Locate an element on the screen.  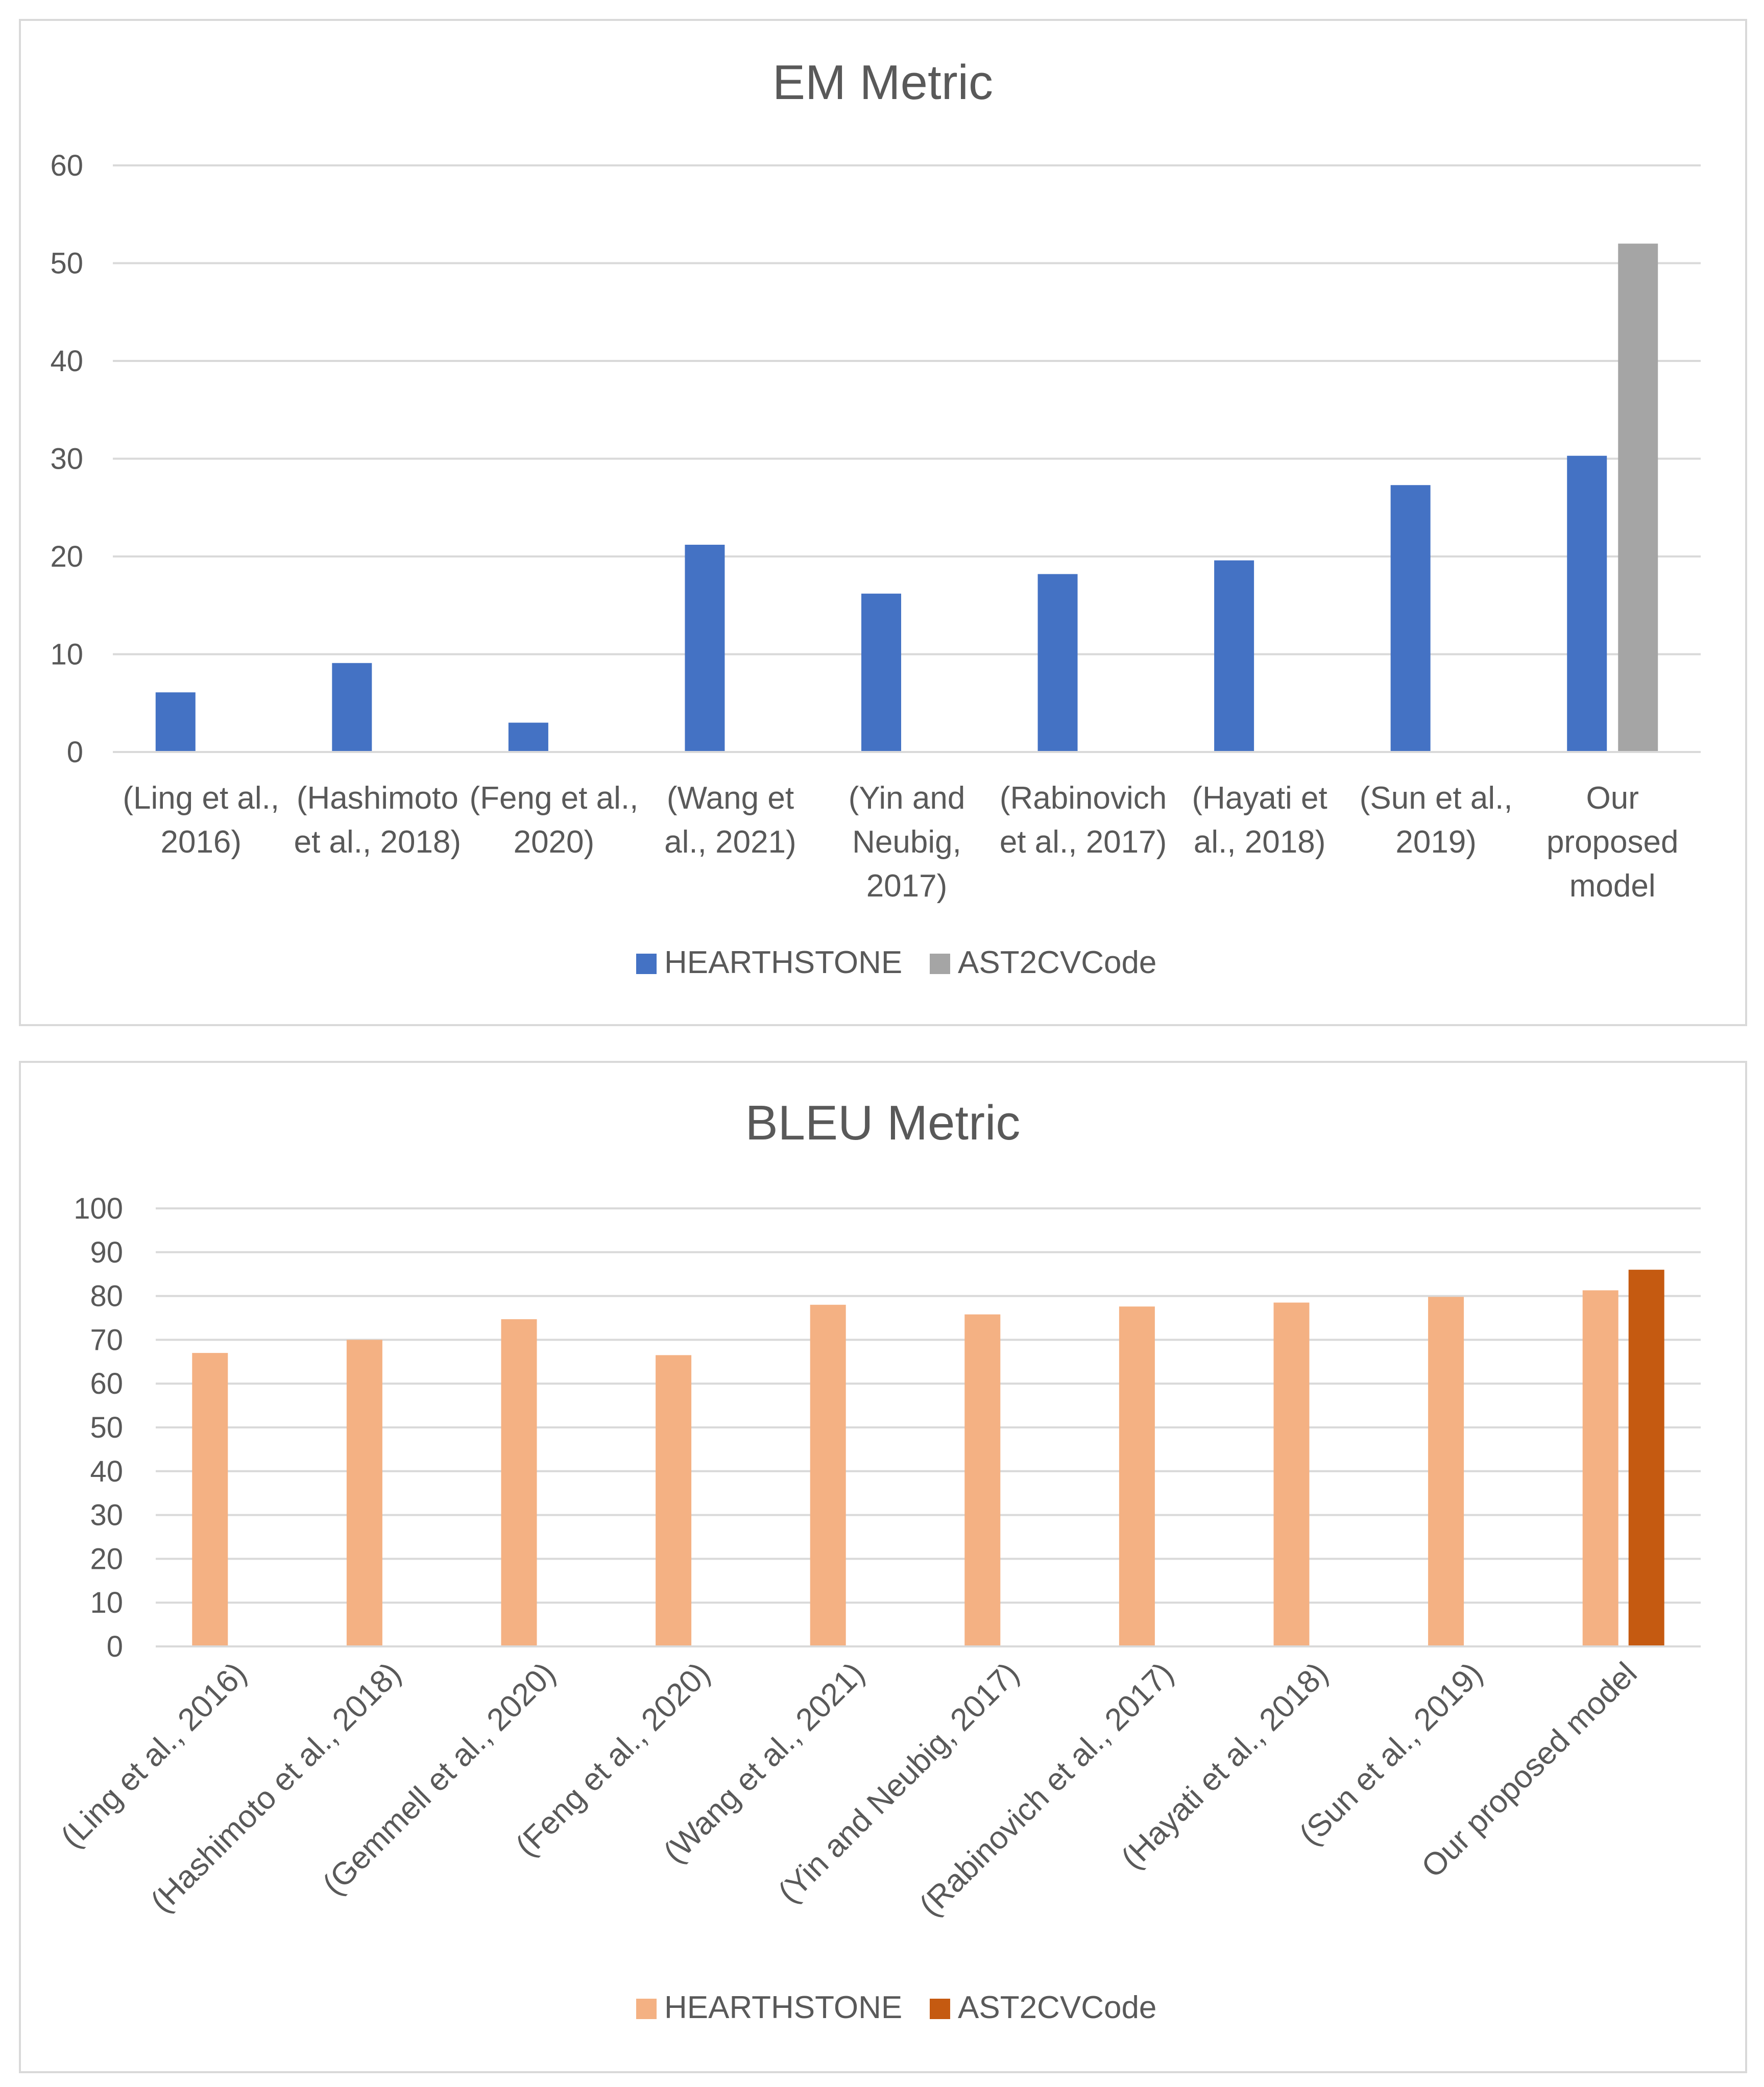
x-category-label-line: proposed is located at coordinates (1612, 842).